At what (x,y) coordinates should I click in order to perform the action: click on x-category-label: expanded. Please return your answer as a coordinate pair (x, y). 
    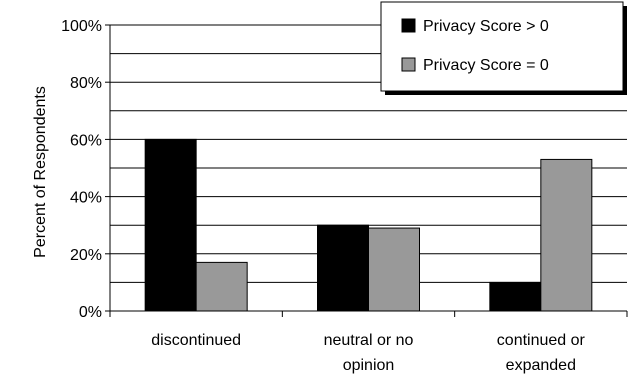
    Looking at the image, I should click on (541, 365).